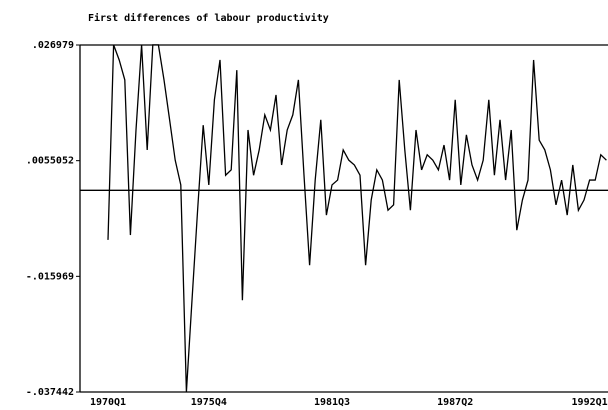 The image size is (608, 410). I want to click on x-tick-label: 1992Q1, so click(590, 402).